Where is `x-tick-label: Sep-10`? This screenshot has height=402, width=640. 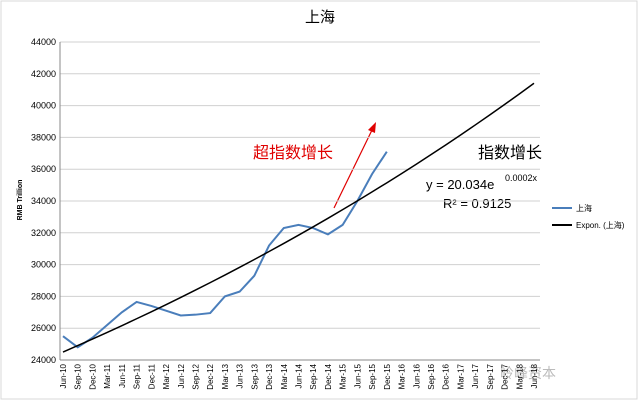 x-tick-label: Sep-10 is located at coordinates (78, 376).